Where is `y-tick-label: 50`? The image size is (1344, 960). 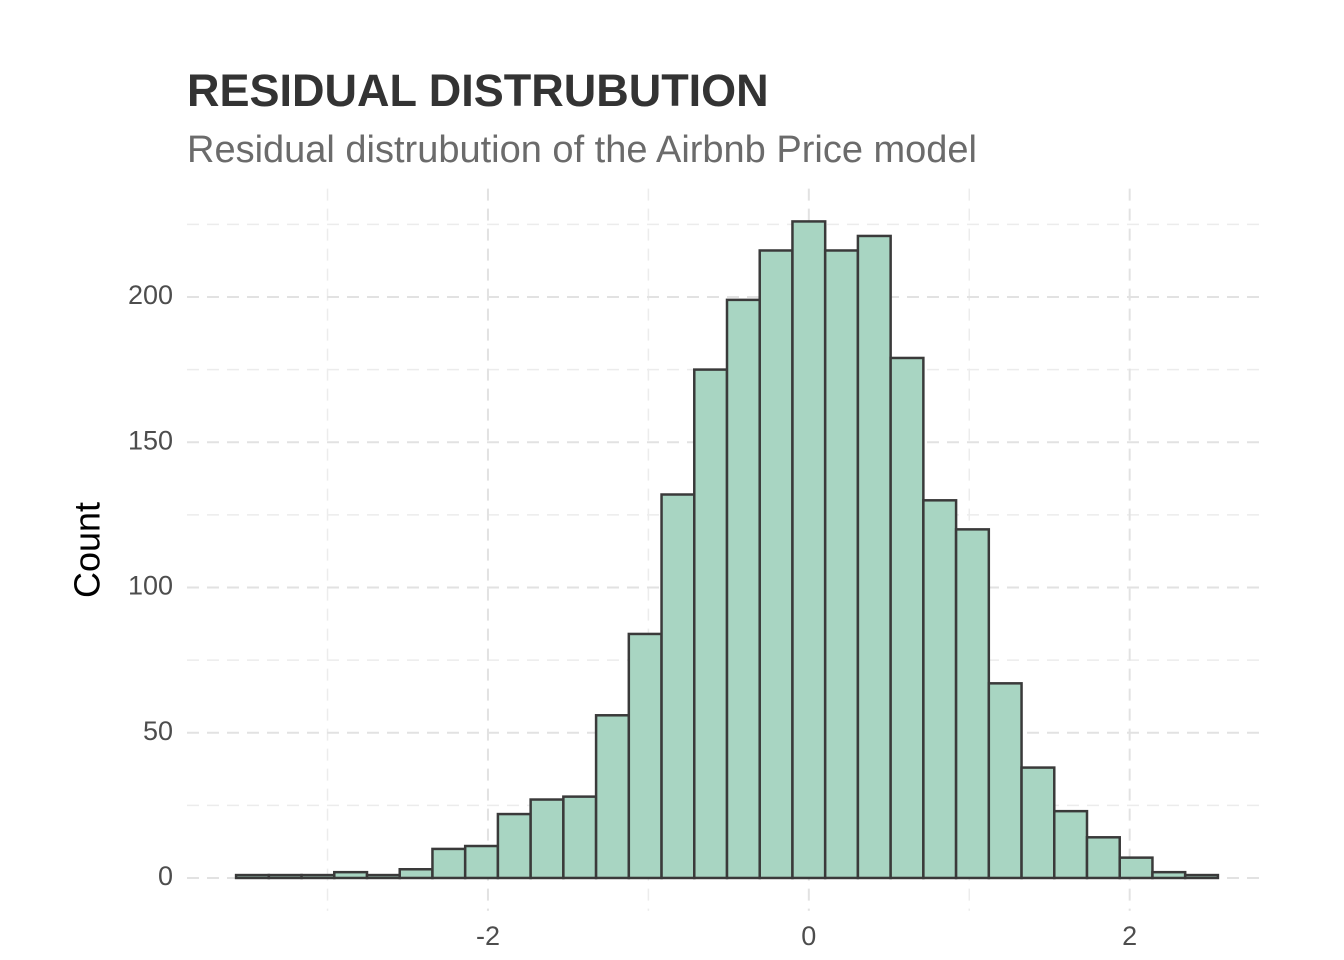 y-tick-label: 50 is located at coordinates (158, 731).